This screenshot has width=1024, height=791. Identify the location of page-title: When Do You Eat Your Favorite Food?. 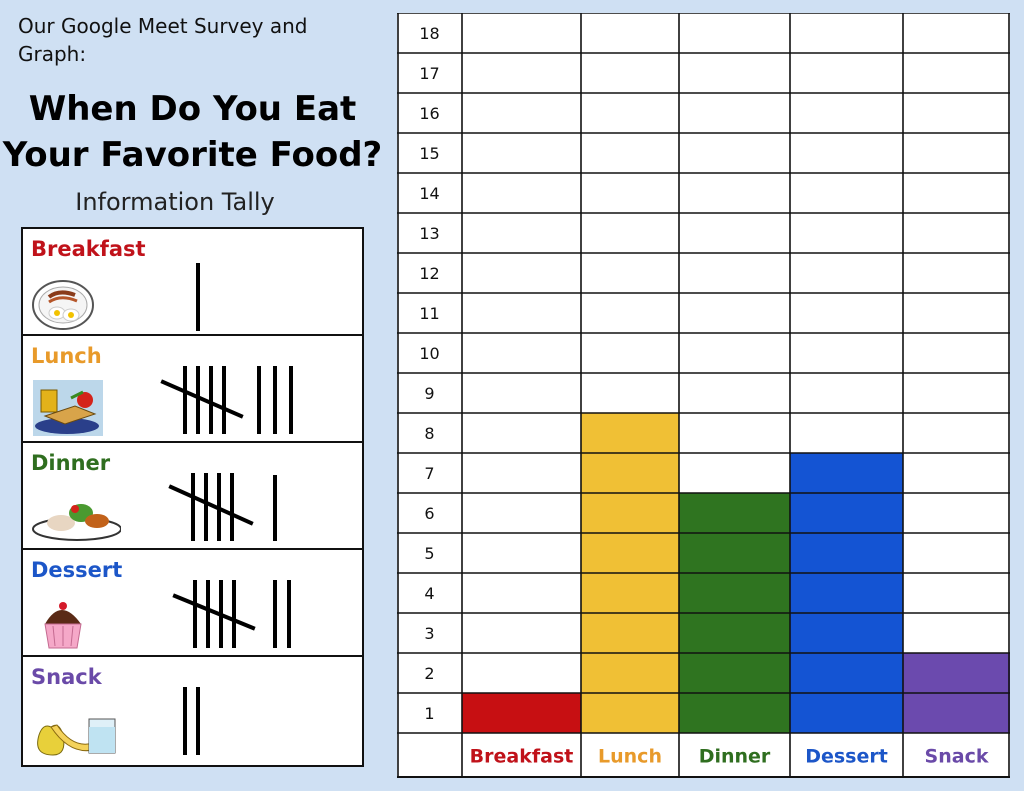
(192, 132).